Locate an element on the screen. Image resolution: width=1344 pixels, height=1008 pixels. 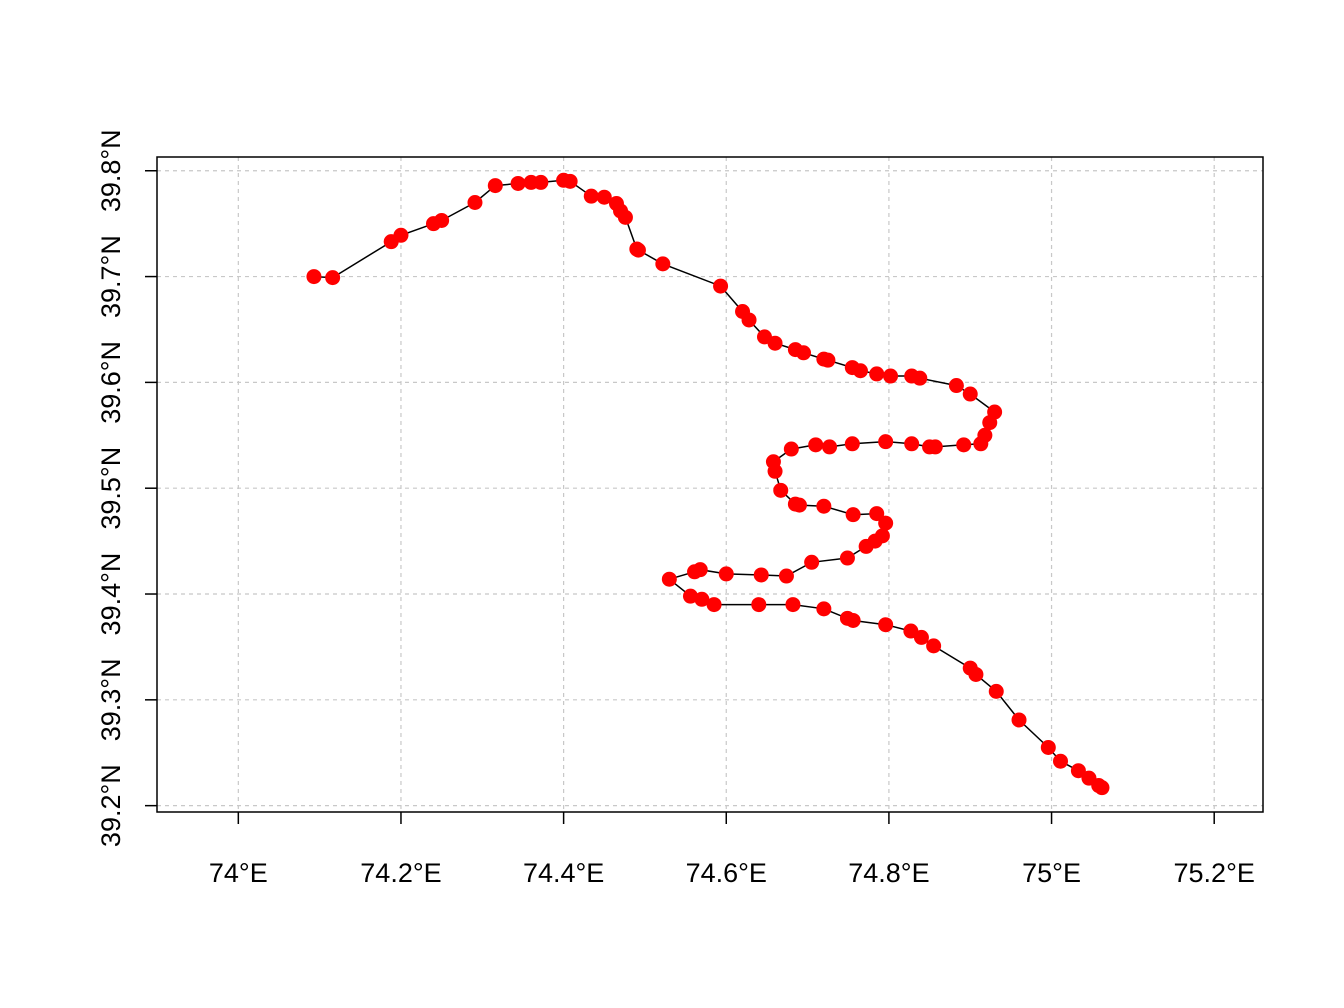
x-tick-label: 74.6°E is located at coordinates (726, 873).